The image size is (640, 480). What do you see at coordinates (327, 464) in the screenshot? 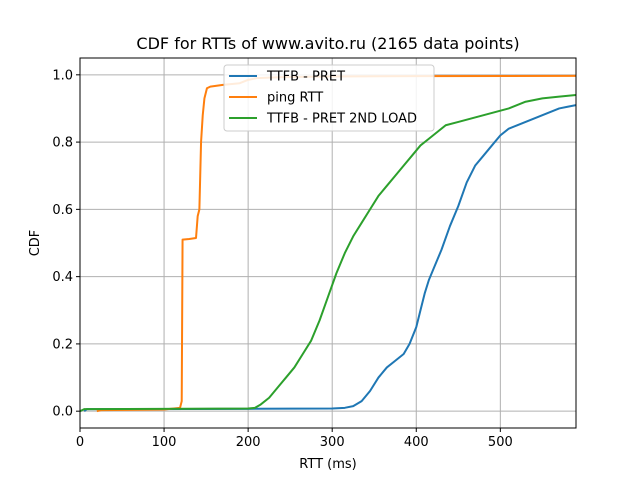
I see `x-axis-label: RTT (ms)` at bounding box center [327, 464].